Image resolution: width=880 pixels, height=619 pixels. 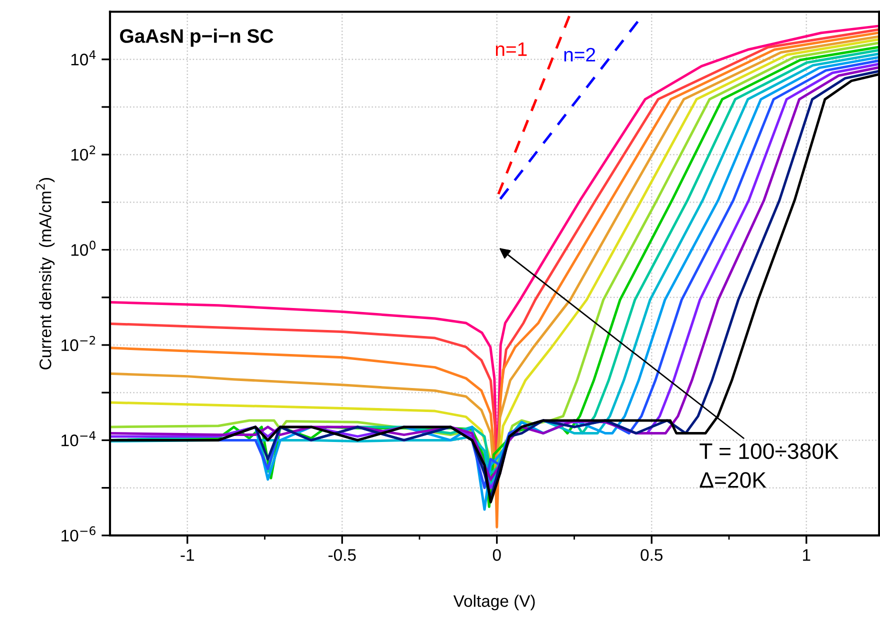 What do you see at coordinates (496, 555) in the screenshot?
I see `x-tick-label: 0` at bounding box center [496, 555].